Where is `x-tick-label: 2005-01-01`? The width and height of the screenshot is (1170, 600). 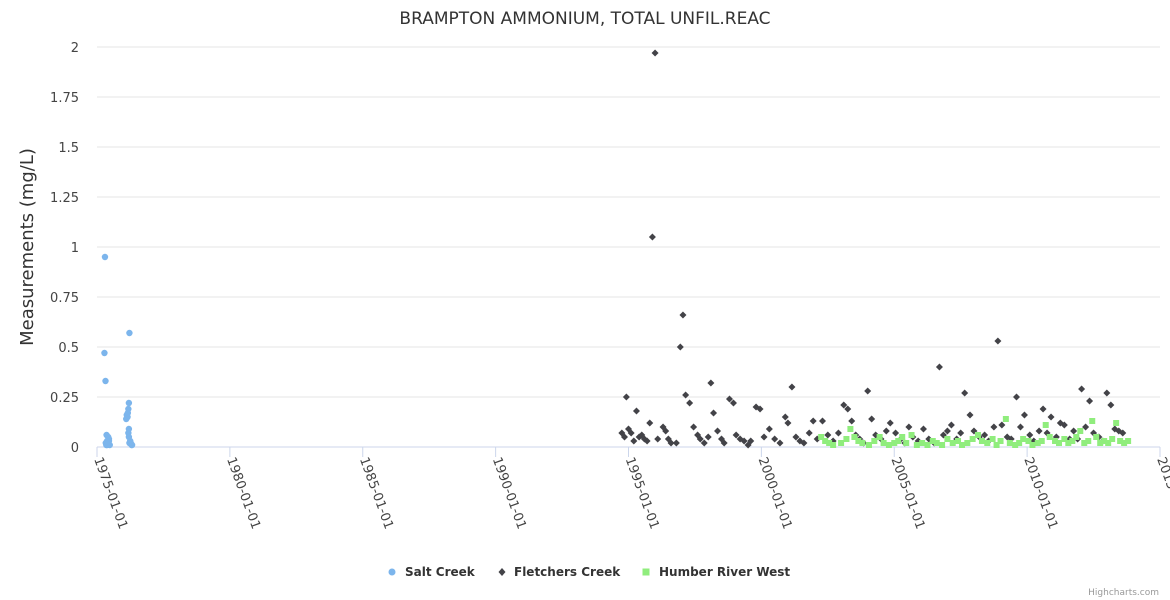
x-tick-label: 2005-01-01 is located at coordinates (907, 493).